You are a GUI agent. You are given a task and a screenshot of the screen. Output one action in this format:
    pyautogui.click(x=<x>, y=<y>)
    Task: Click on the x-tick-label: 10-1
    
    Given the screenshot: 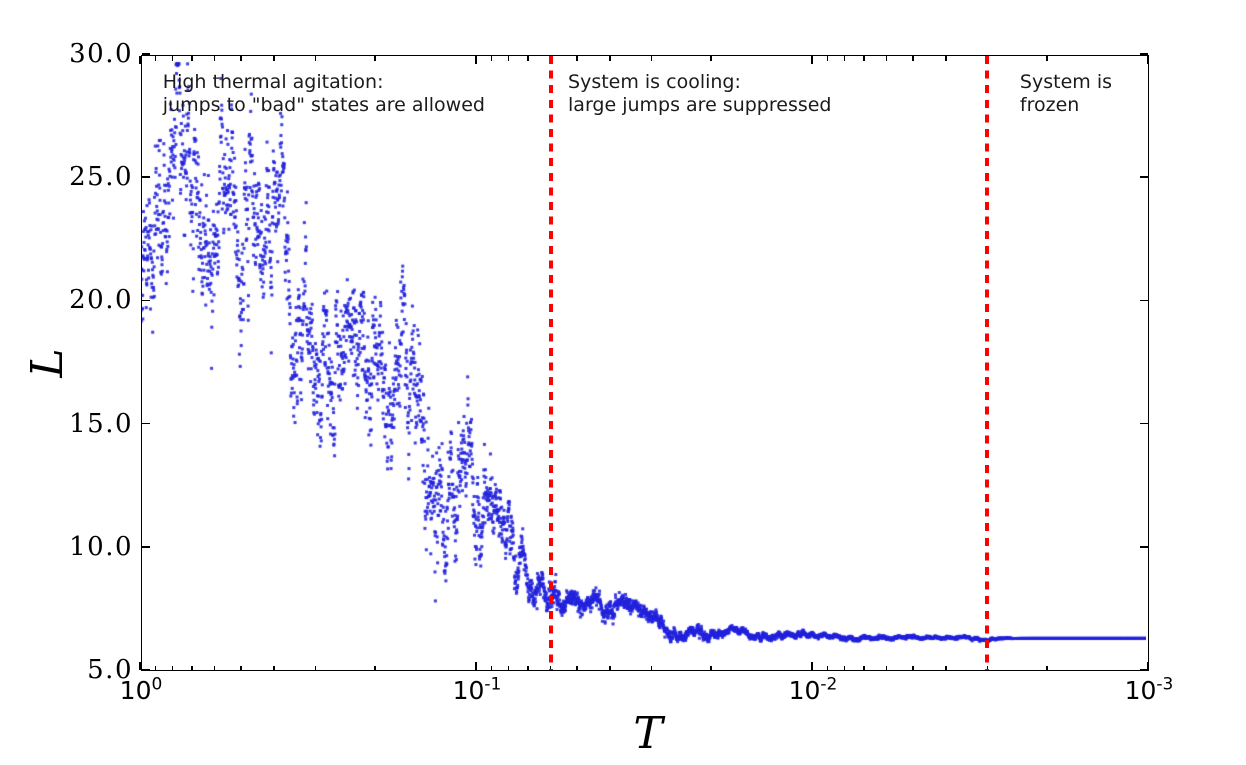 What is the action you would take?
    pyautogui.click(x=477, y=690)
    